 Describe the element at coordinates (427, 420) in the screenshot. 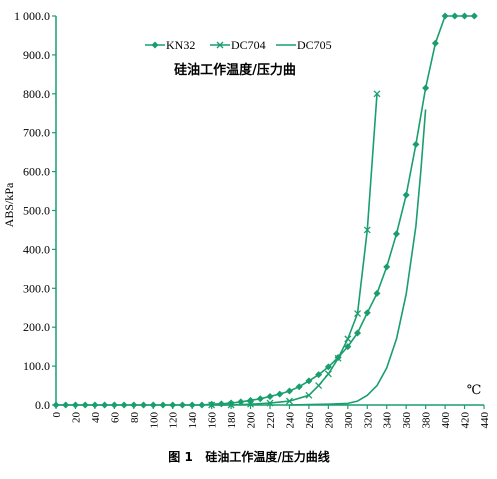

I see `x-tick-label: 380` at that location.